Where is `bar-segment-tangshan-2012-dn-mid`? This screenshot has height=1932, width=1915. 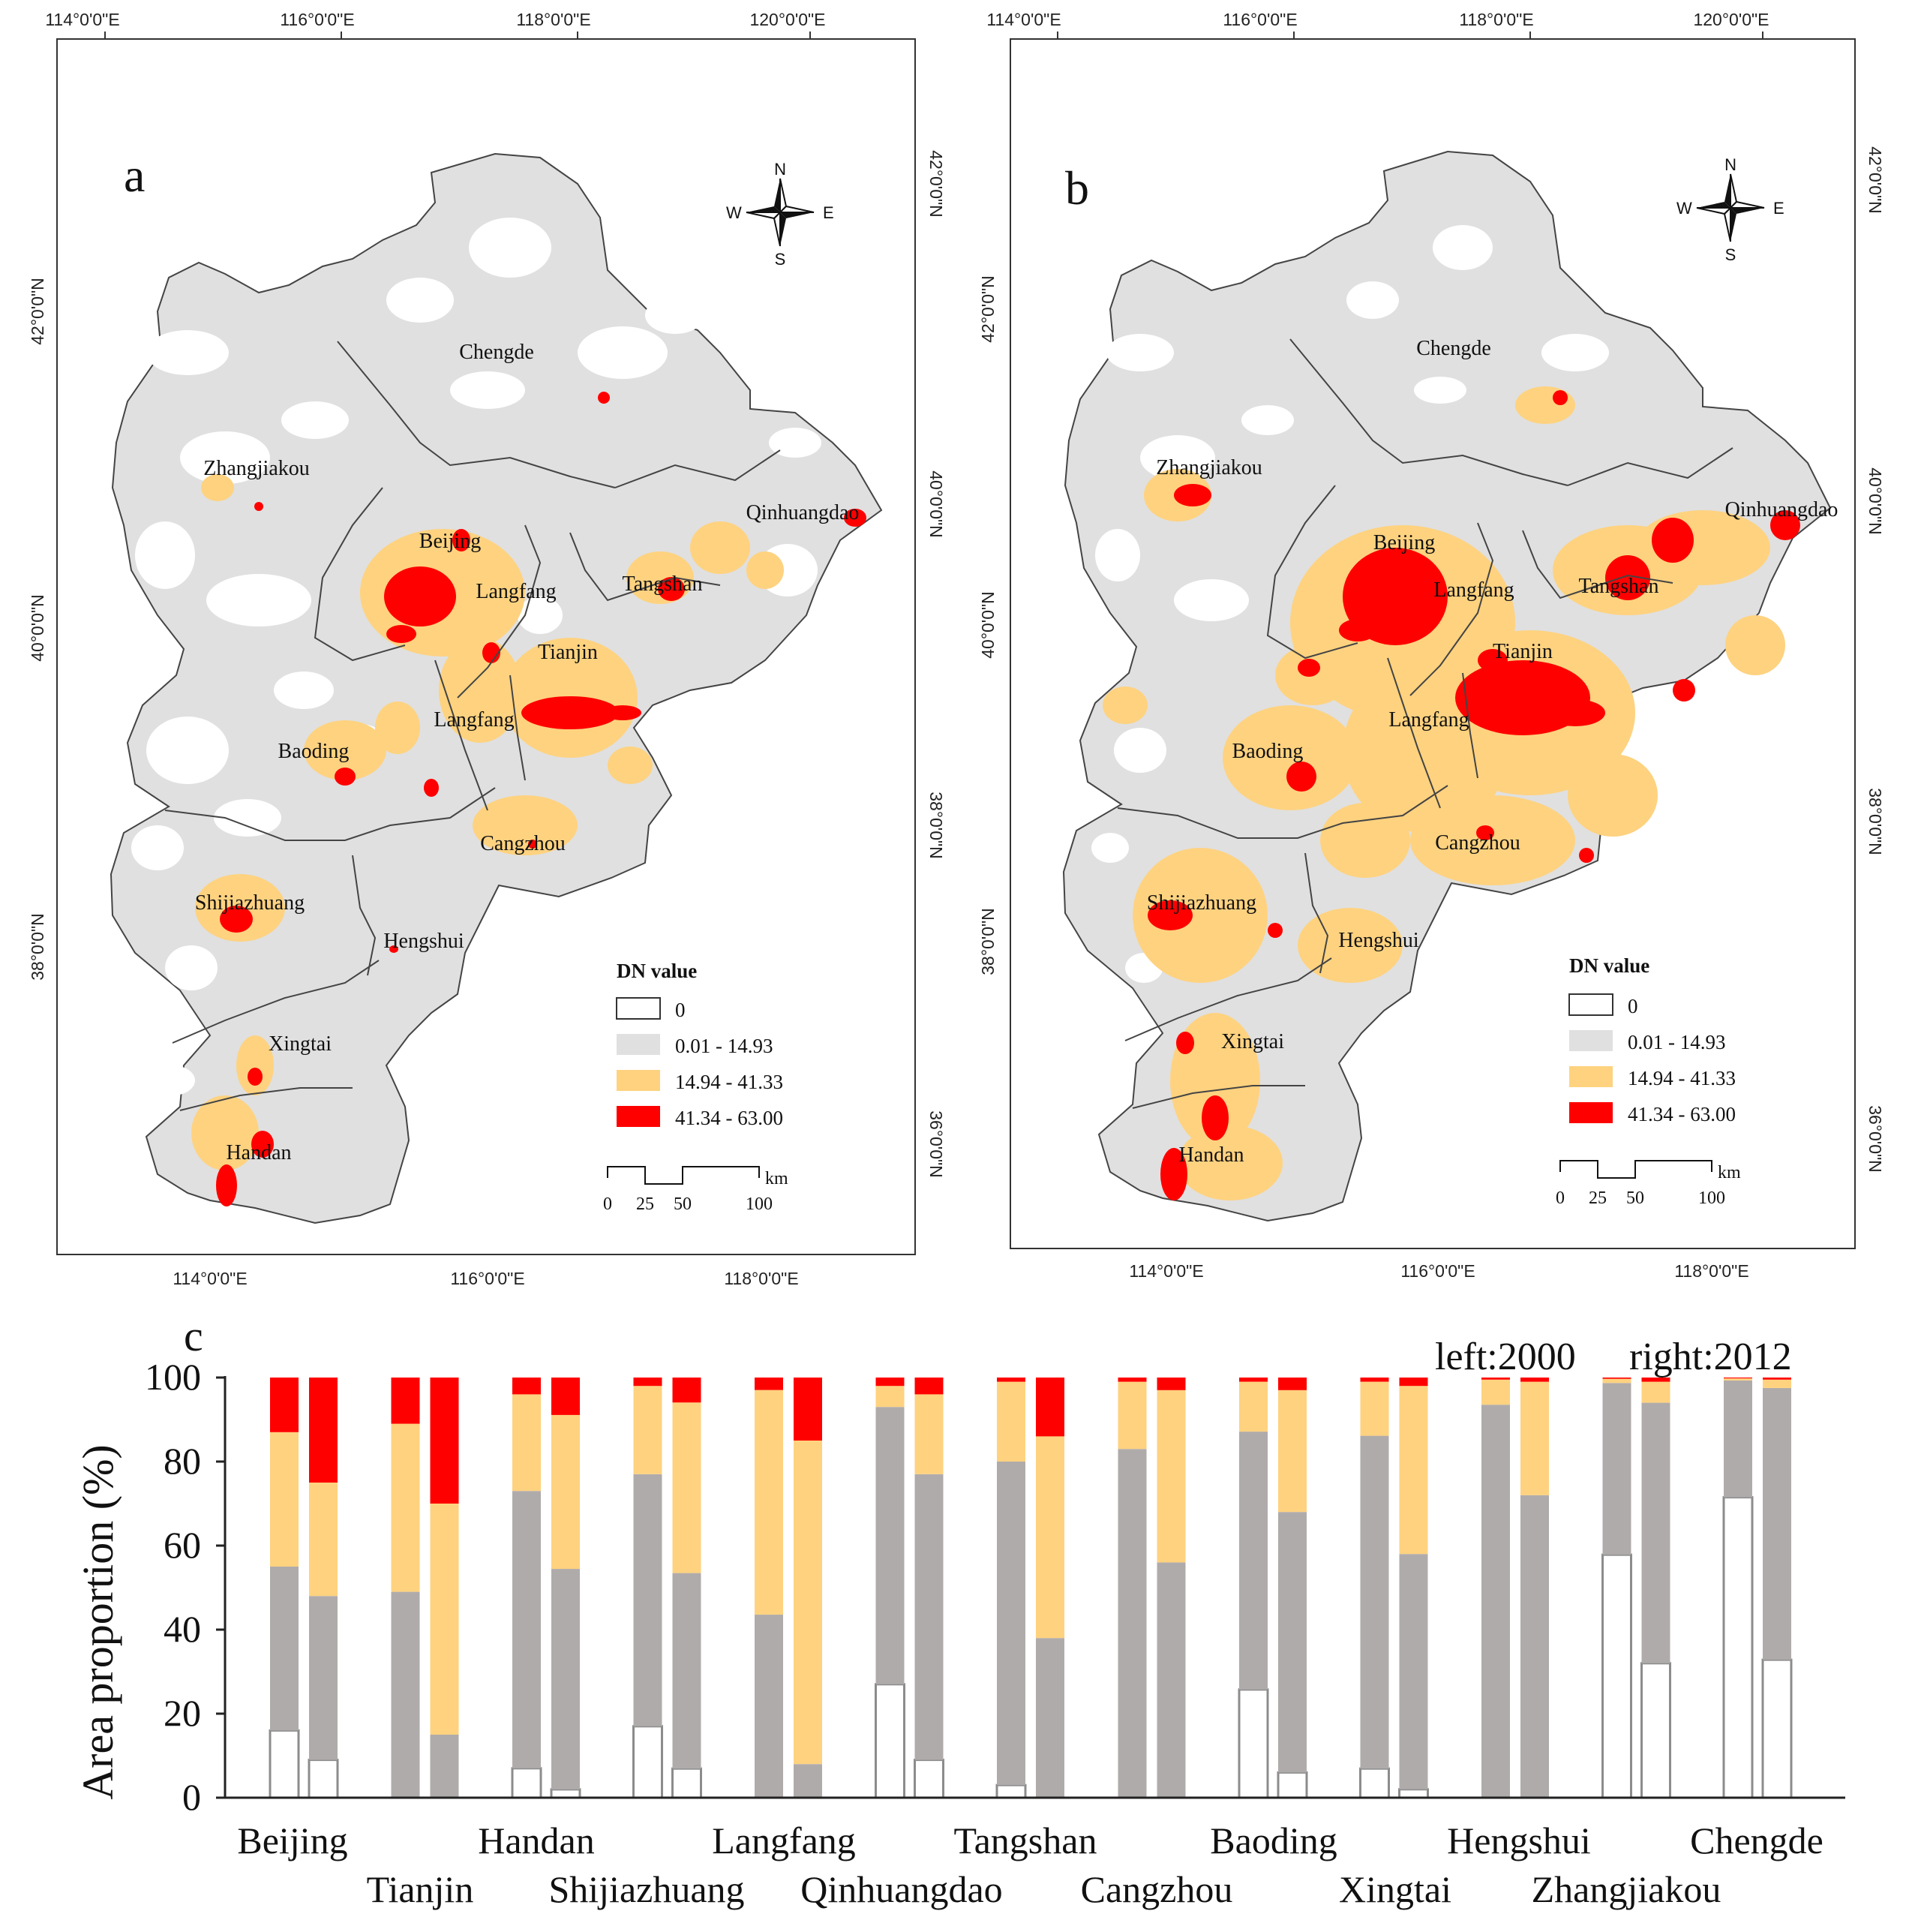
bar-segment-tangshan-2012-dn-mid is located at coordinates (1050, 1538).